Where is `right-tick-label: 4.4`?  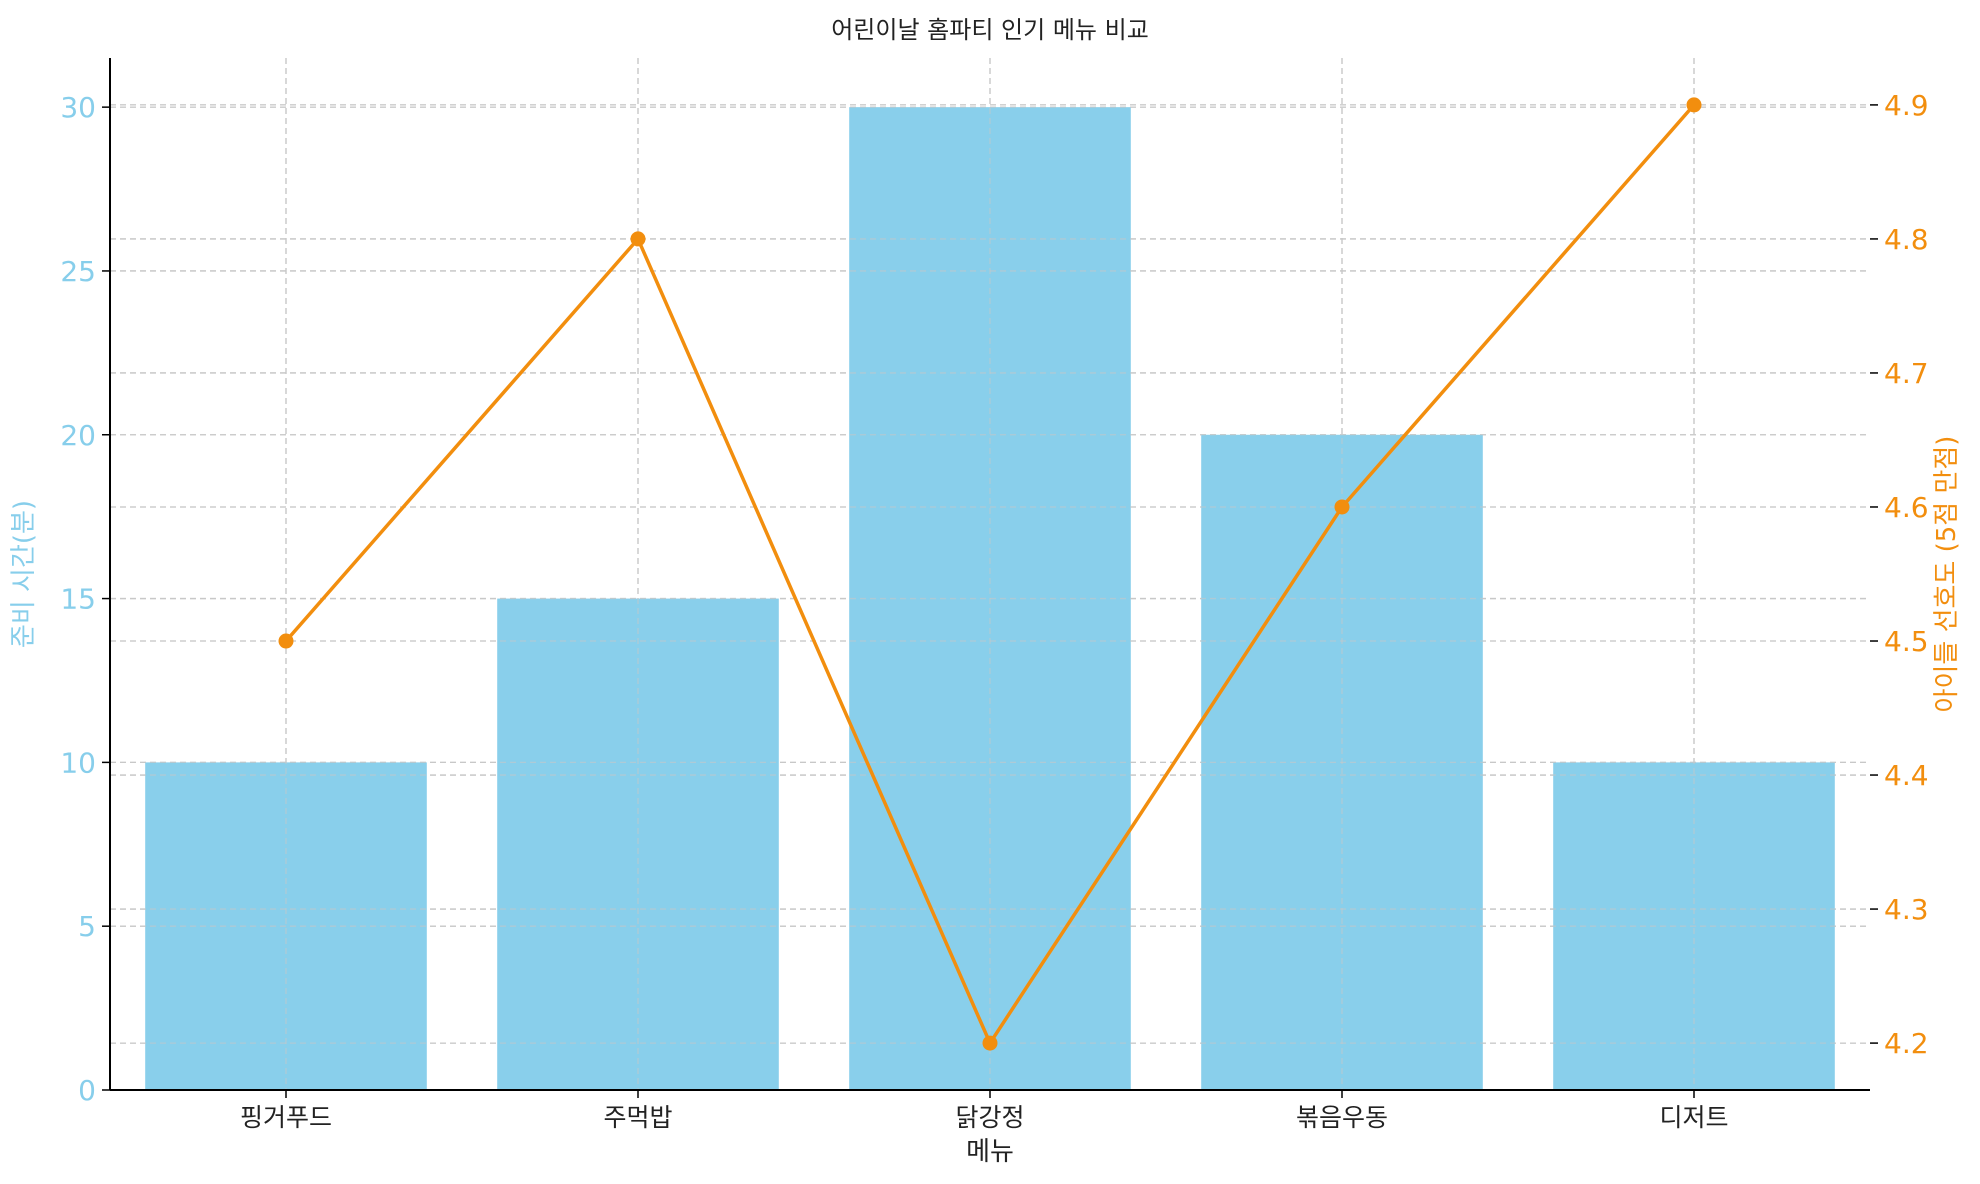 right-tick-label: 4.4 is located at coordinates (1906, 775).